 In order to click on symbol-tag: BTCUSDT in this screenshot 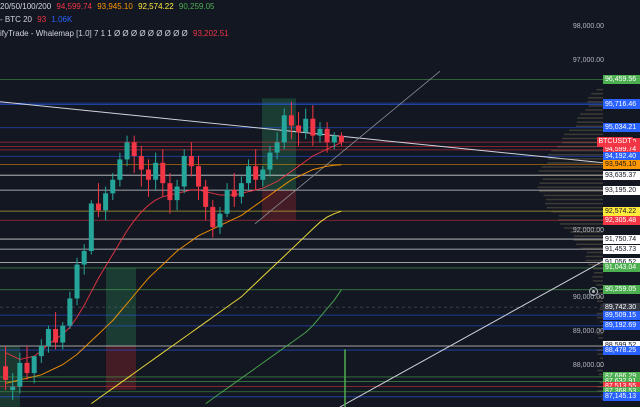, I will do `click(615, 142)`.